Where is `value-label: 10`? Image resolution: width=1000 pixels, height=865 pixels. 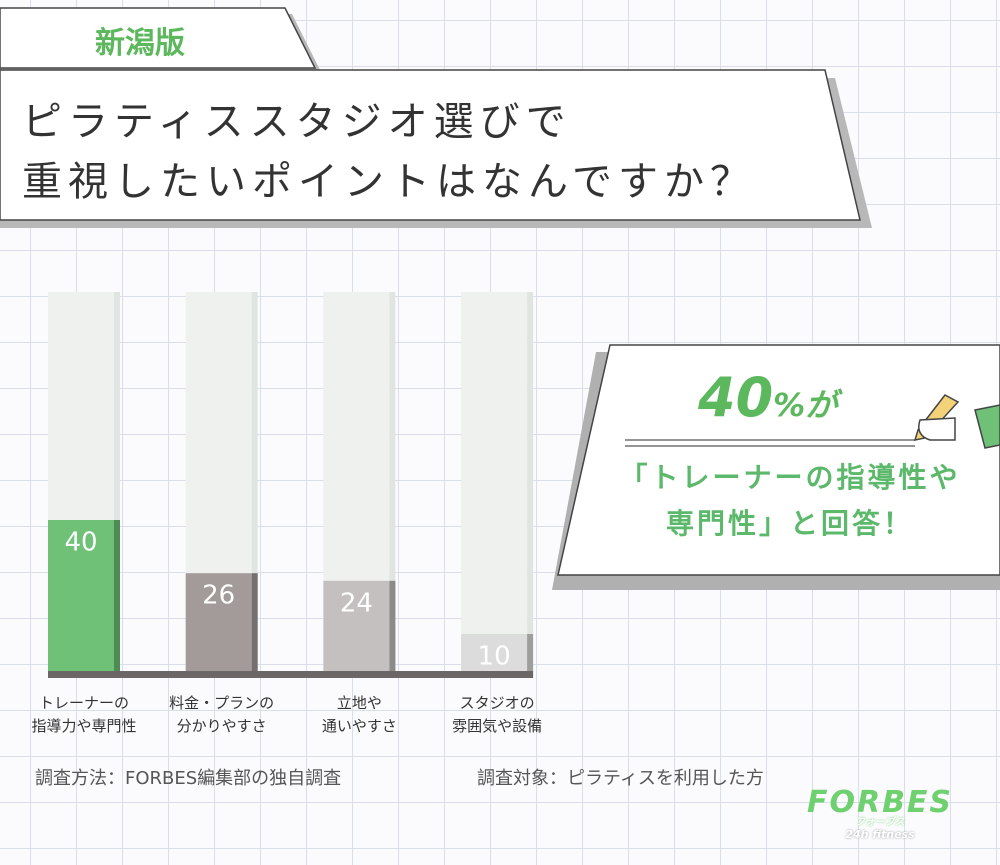 value-label: 10 is located at coordinates (494, 657).